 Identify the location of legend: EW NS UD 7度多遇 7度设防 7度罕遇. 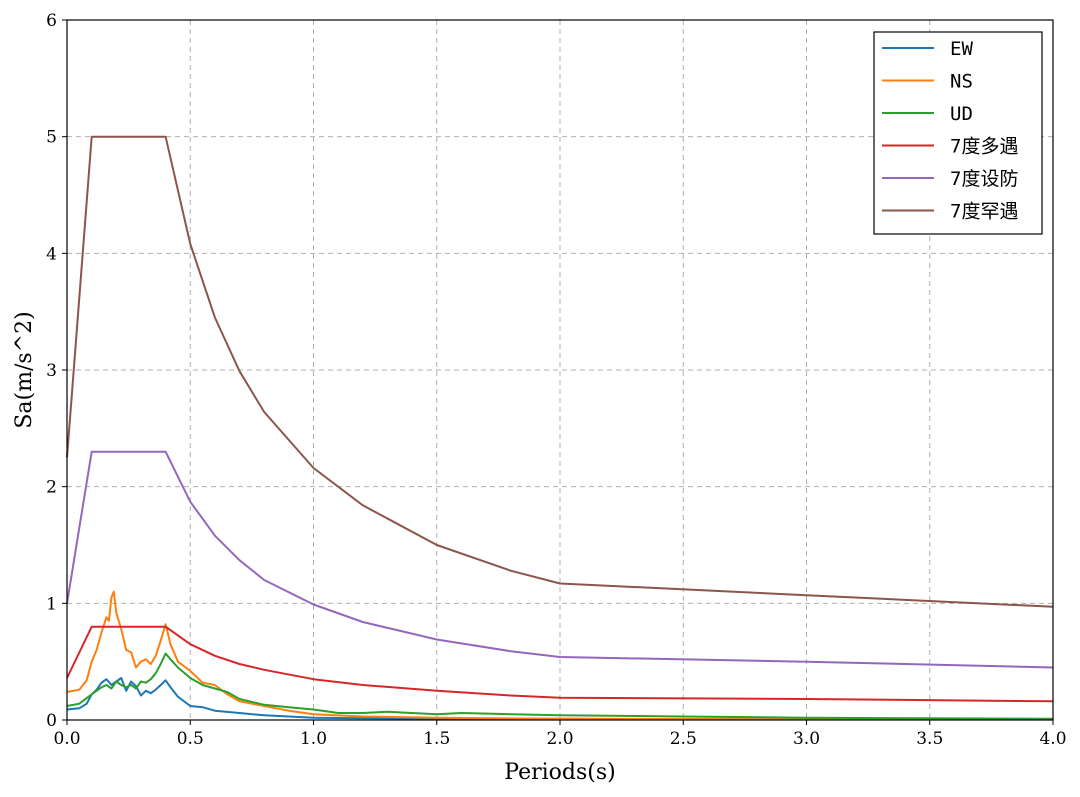
(958, 133).